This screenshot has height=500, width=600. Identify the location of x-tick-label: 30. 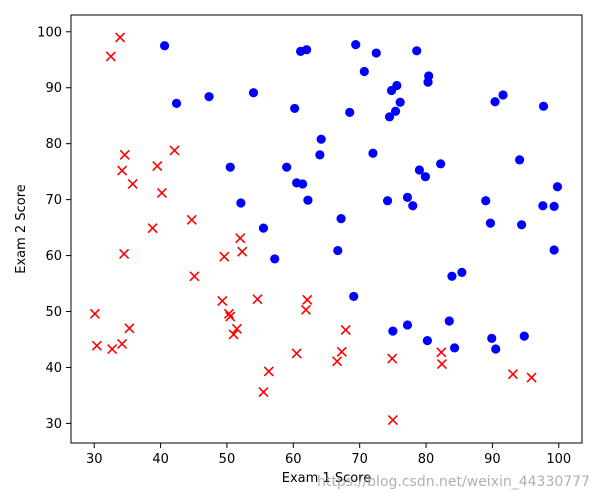
(94, 459).